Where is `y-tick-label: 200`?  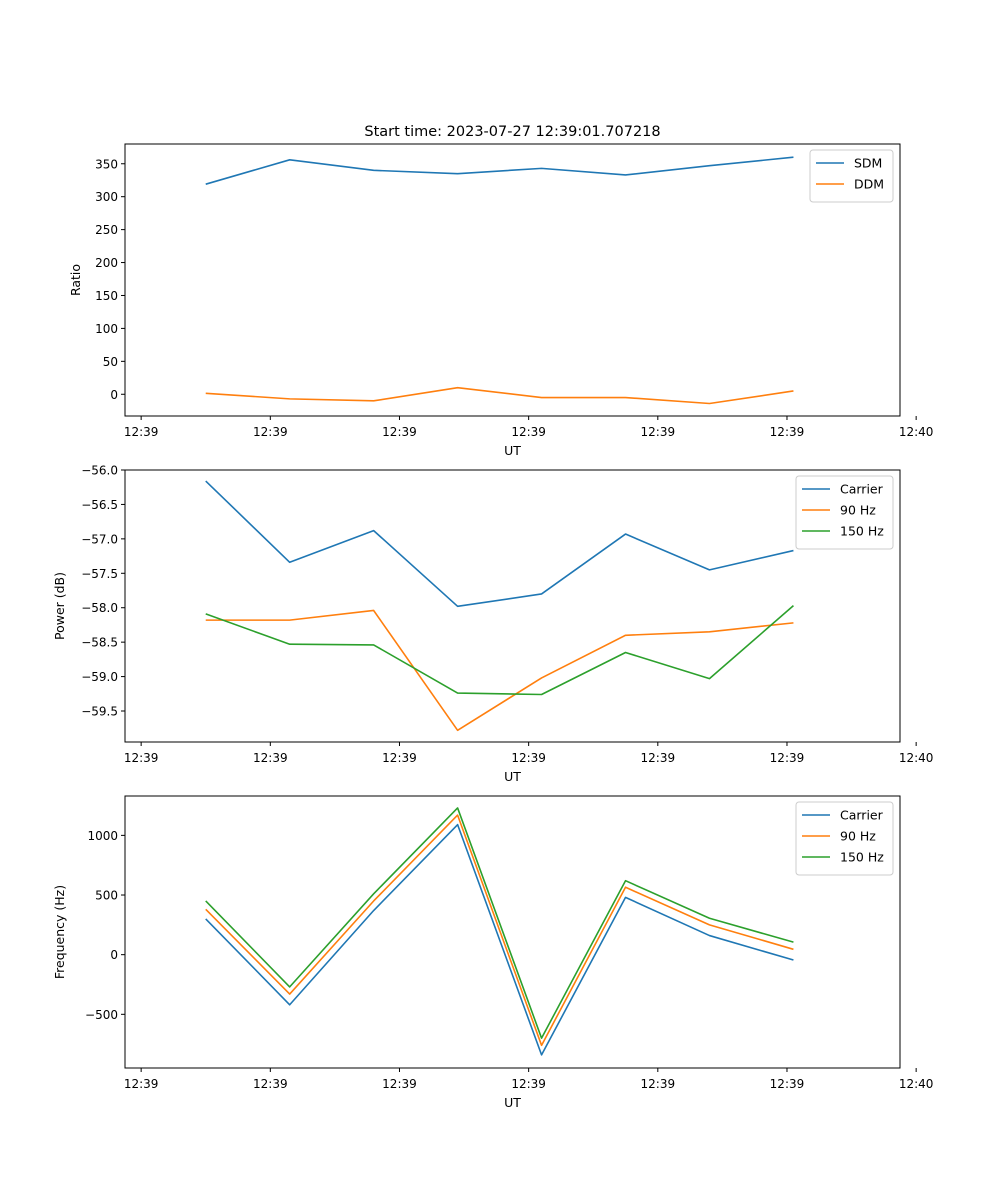 y-tick-label: 200 is located at coordinates (106, 263).